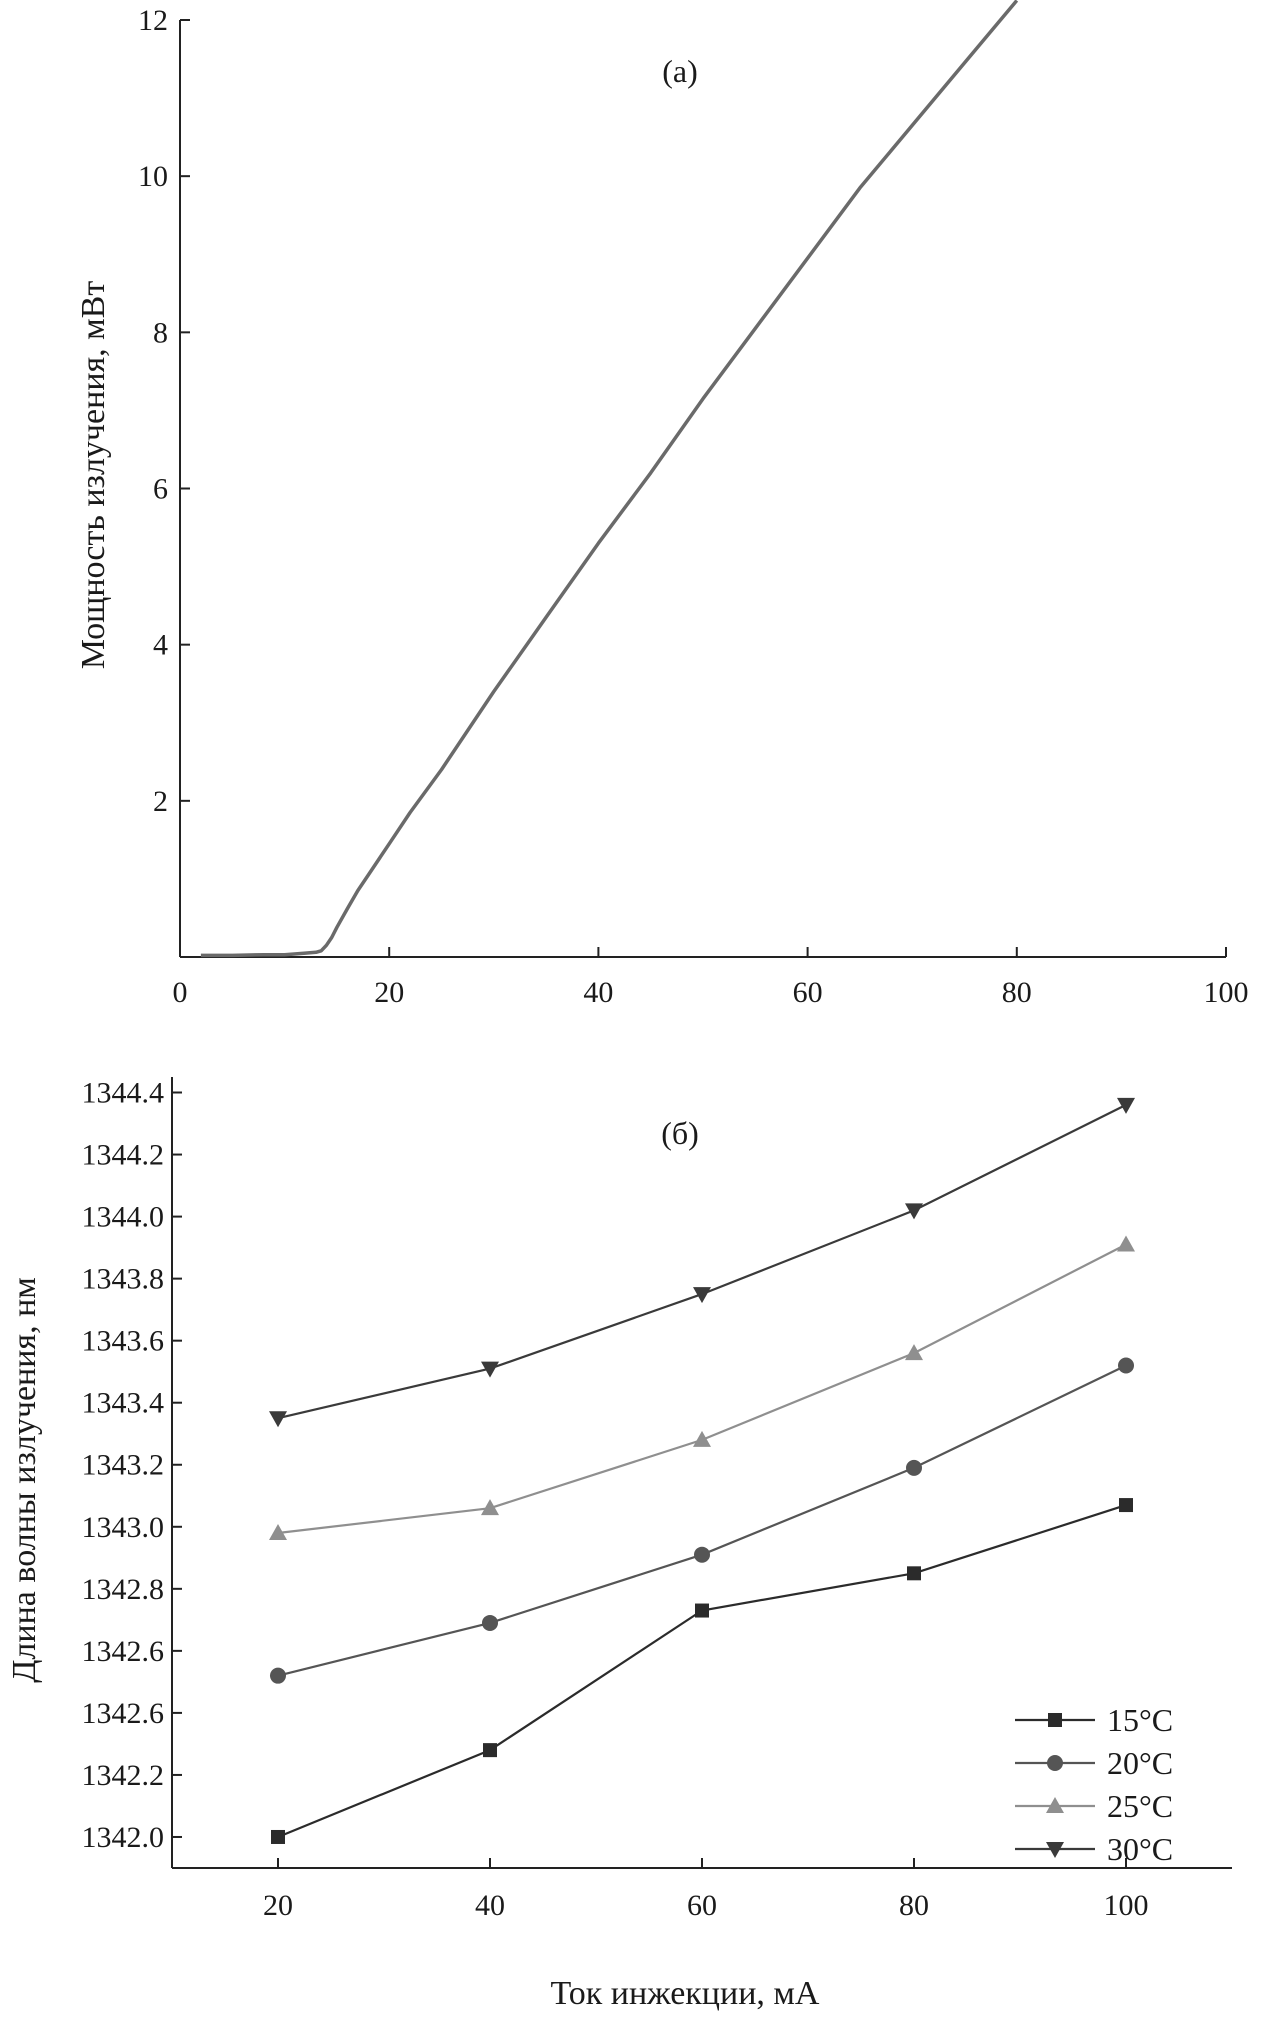 The image size is (1270, 2017). I want to click on y-tick-label: 1343.0, so click(123, 1527).